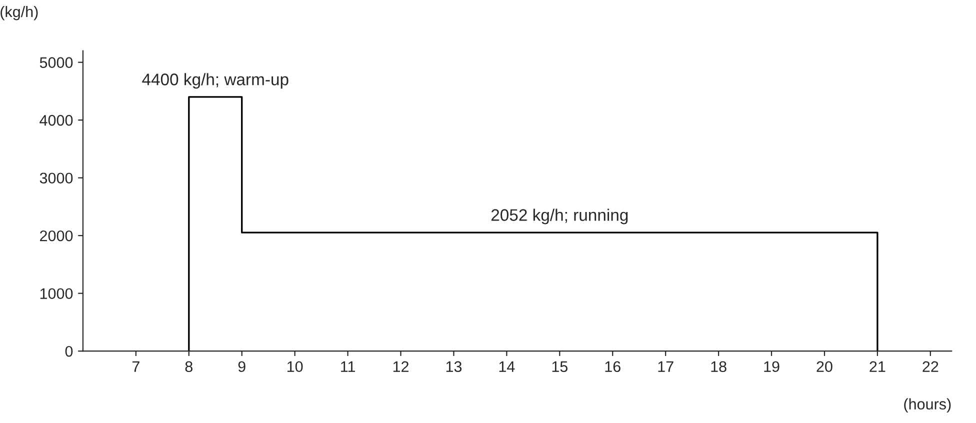  What do you see at coordinates (454, 366) in the screenshot?
I see `x-tick-label: 13` at bounding box center [454, 366].